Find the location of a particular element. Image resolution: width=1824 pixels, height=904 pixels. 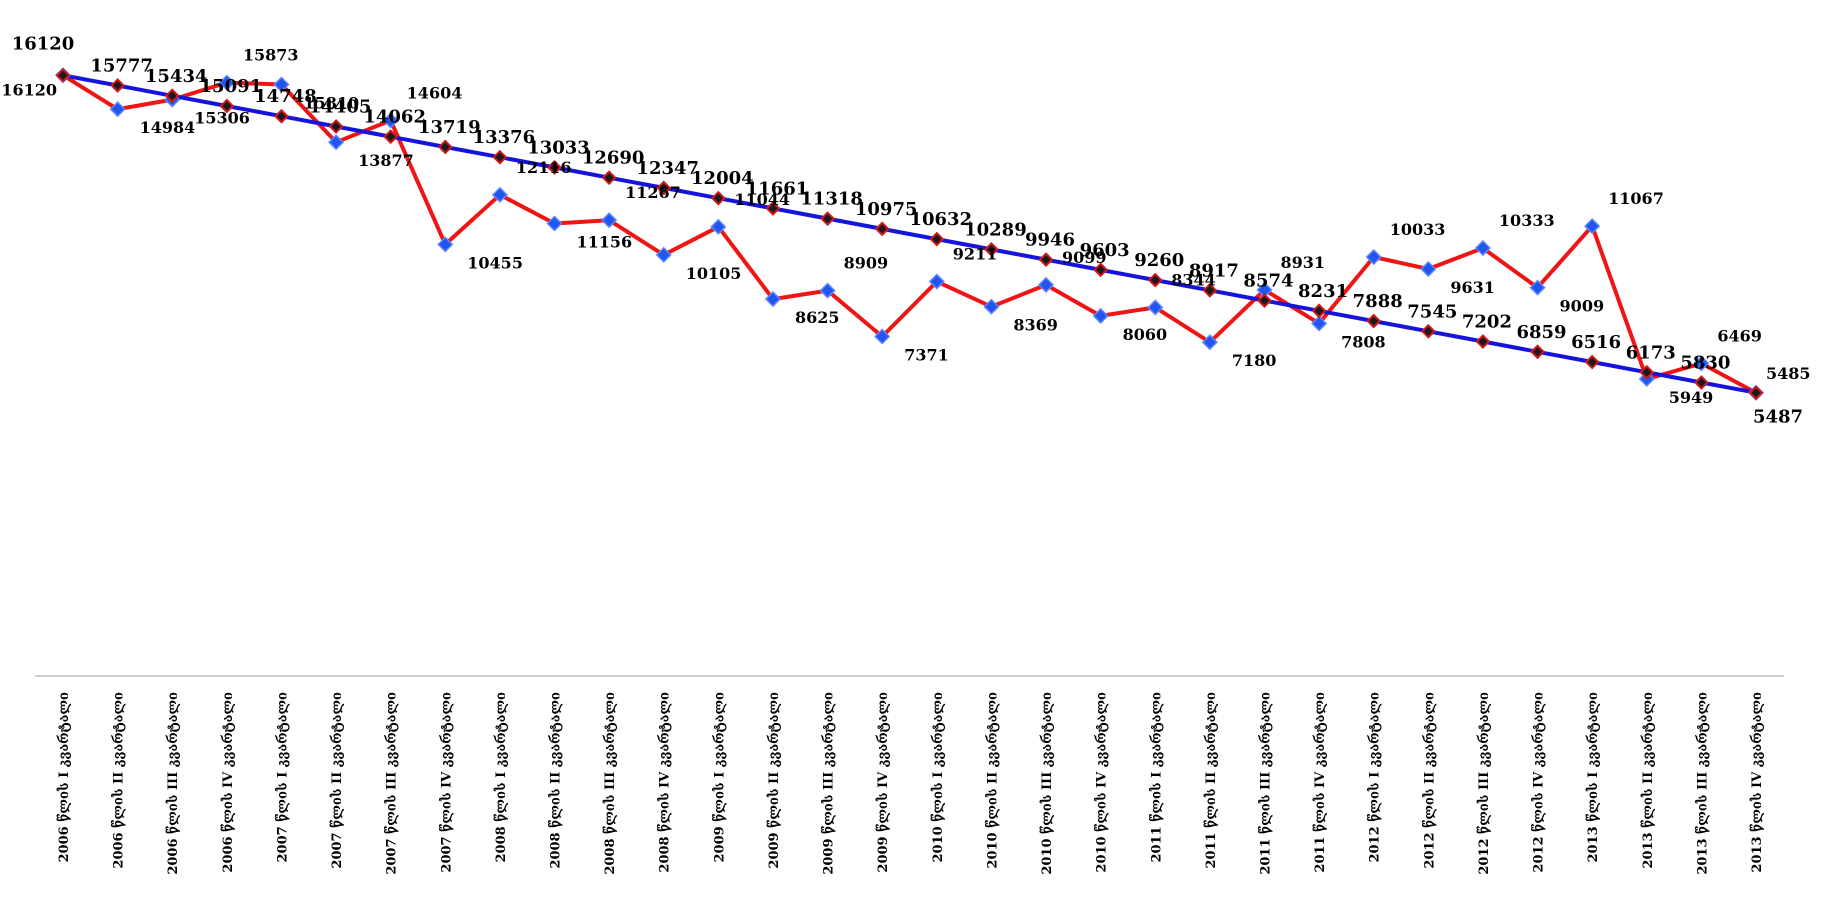

trend-data-label: 11661 is located at coordinates (777, 188).